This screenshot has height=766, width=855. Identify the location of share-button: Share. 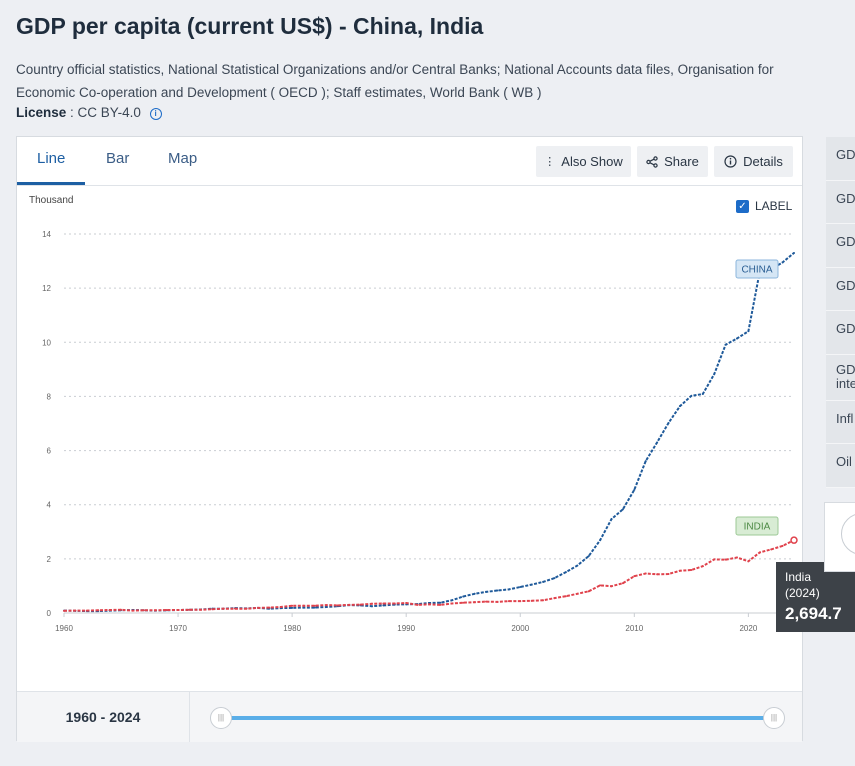
(672, 161).